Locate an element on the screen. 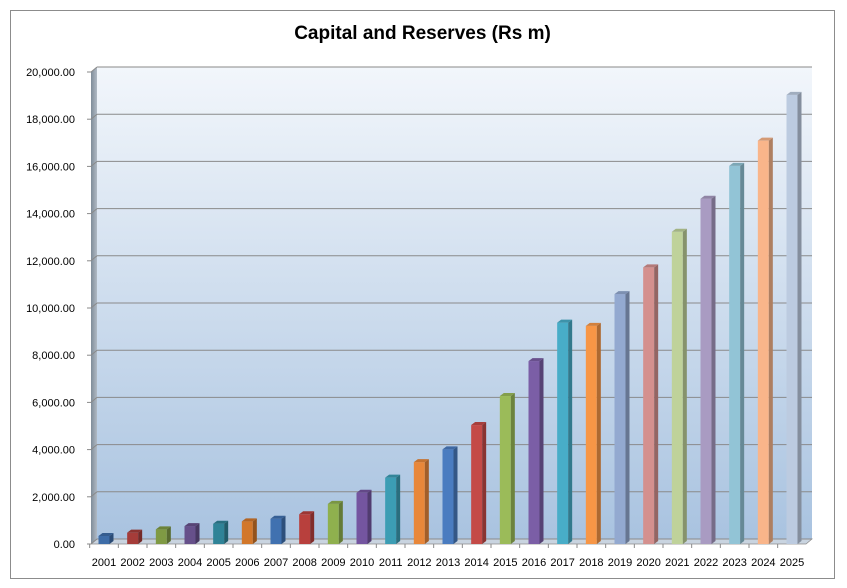 Image resolution: width=847 pixels, height=588 pixels. x-tick-label: 2016 is located at coordinates (534, 563).